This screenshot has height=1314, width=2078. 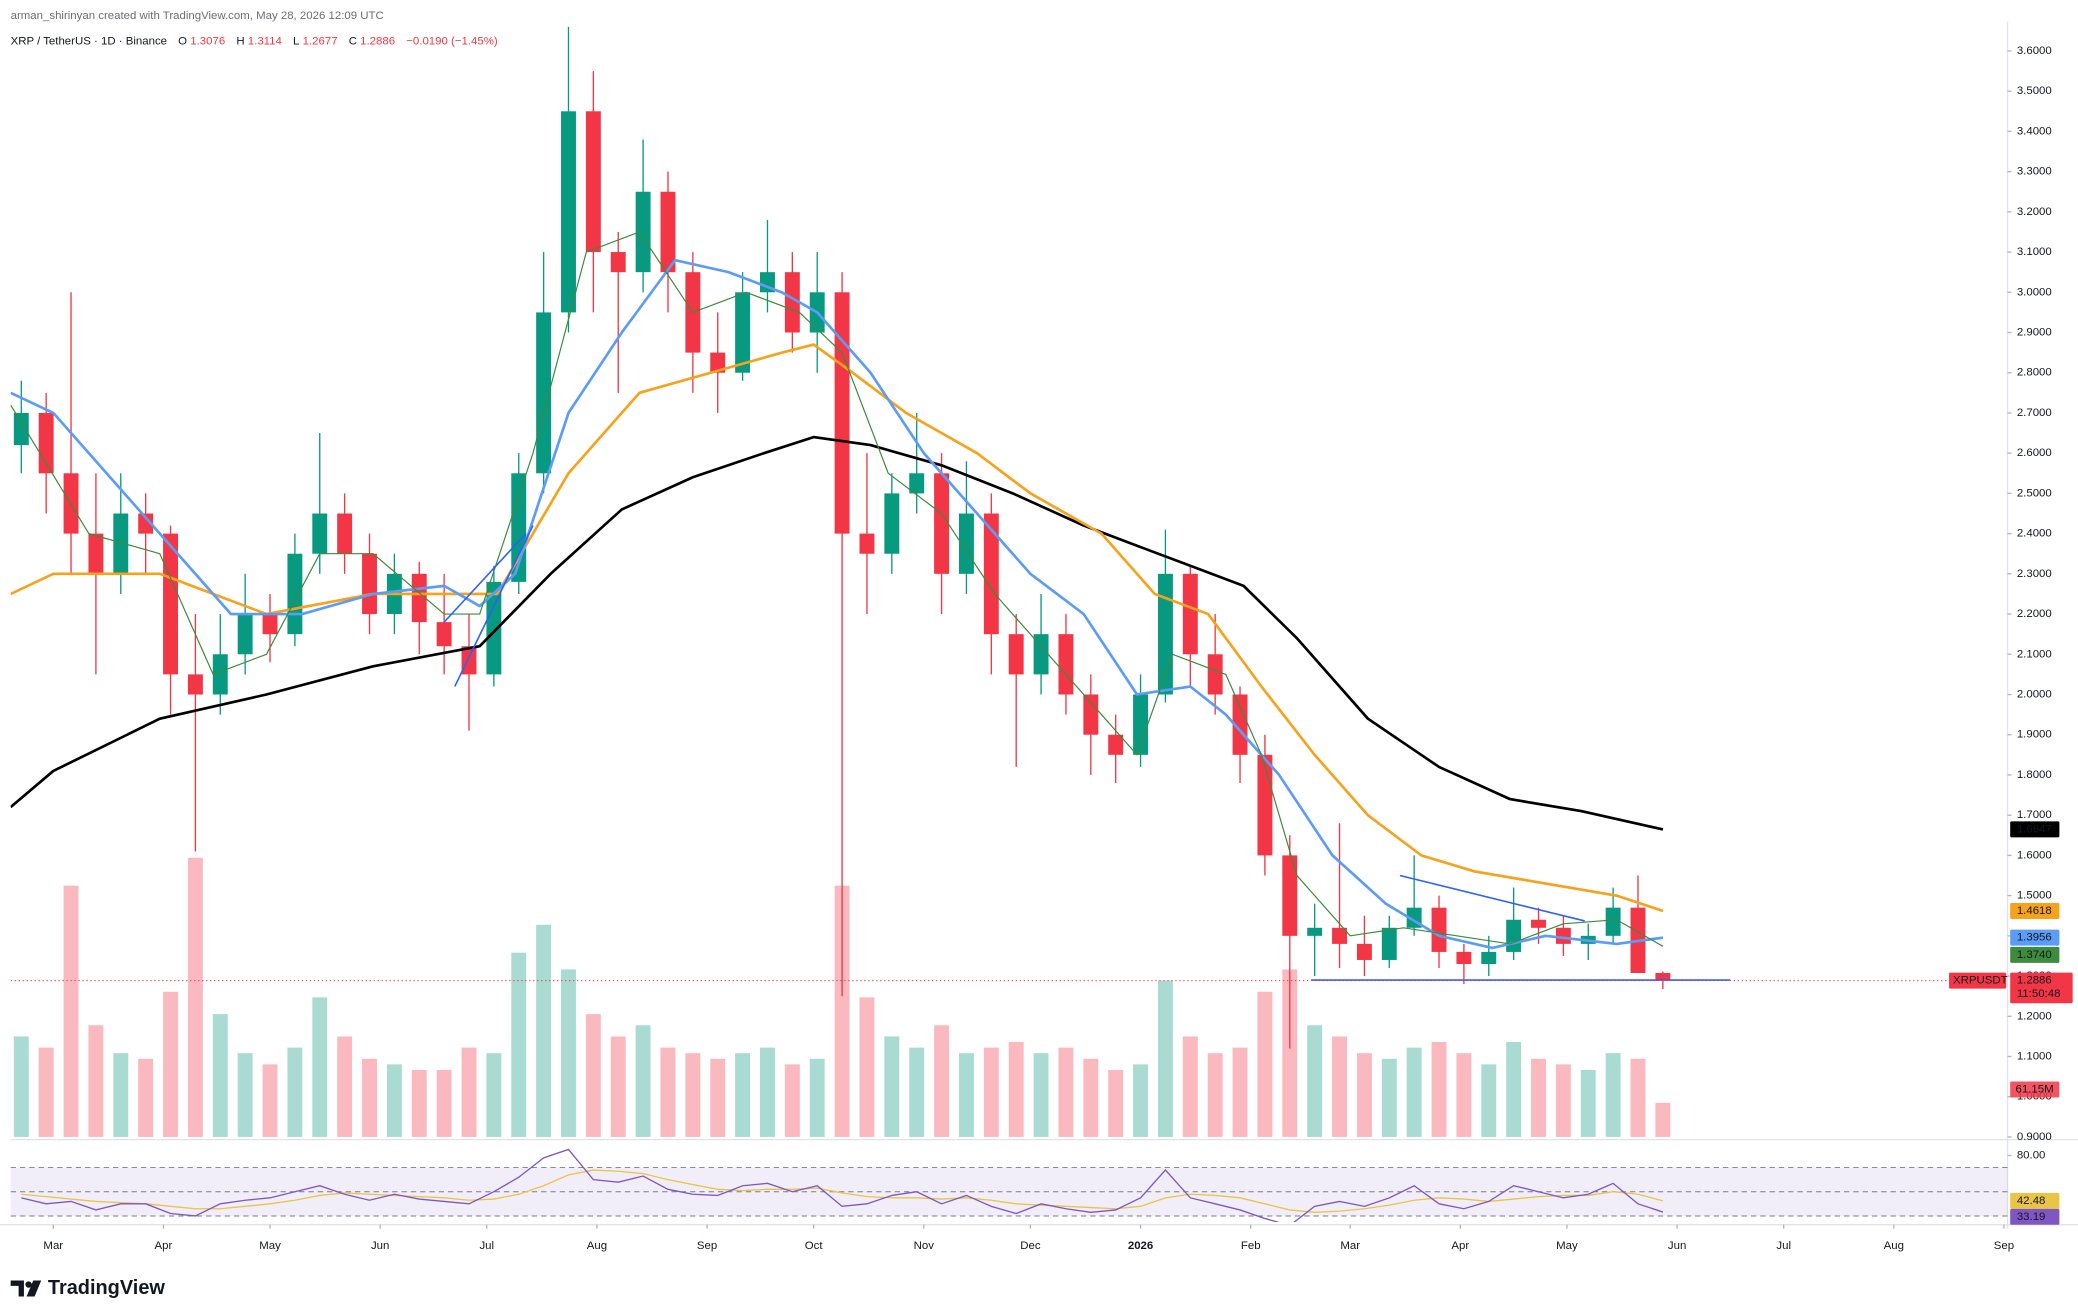 What do you see at coordinates (2034, 172) in the screenshot?
I see `y-tick-label: 3.3000` at bounding box center [2034, 172].